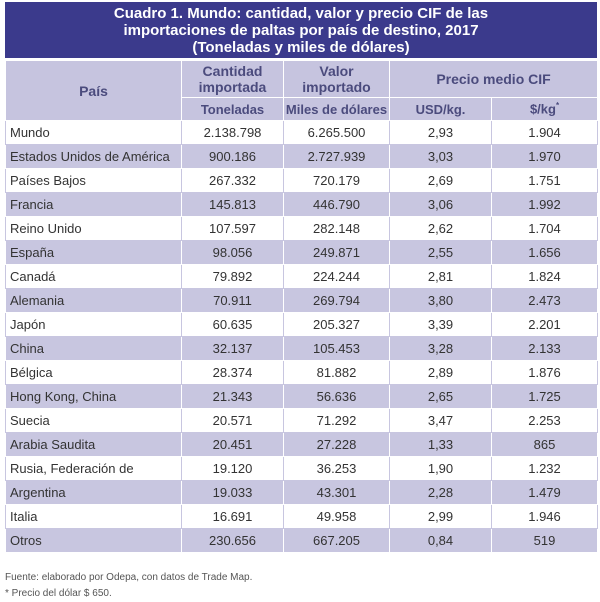  Describe the element at coordinates (544, 204) in the screenshot. I see `cell-price-clp: 1.992` at that location.